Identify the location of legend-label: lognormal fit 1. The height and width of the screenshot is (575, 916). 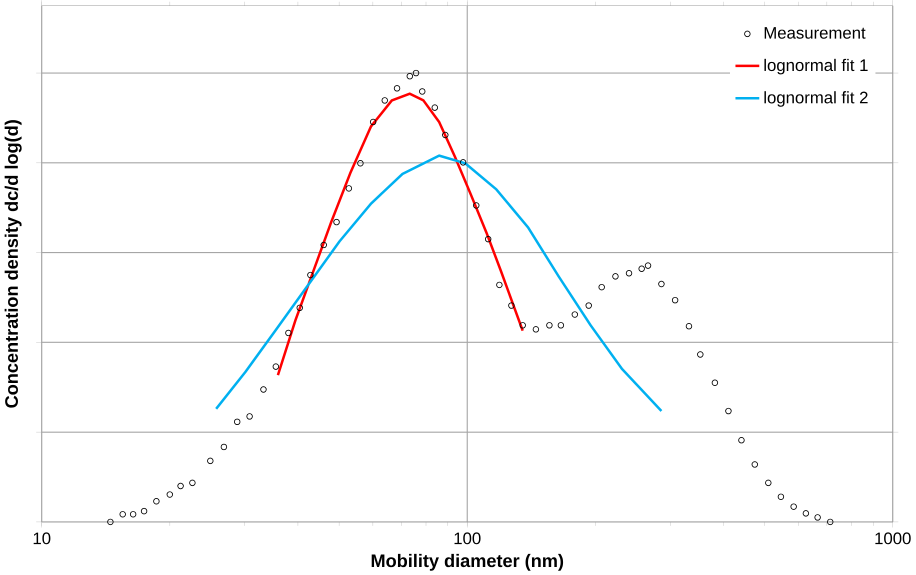
(816, 66).